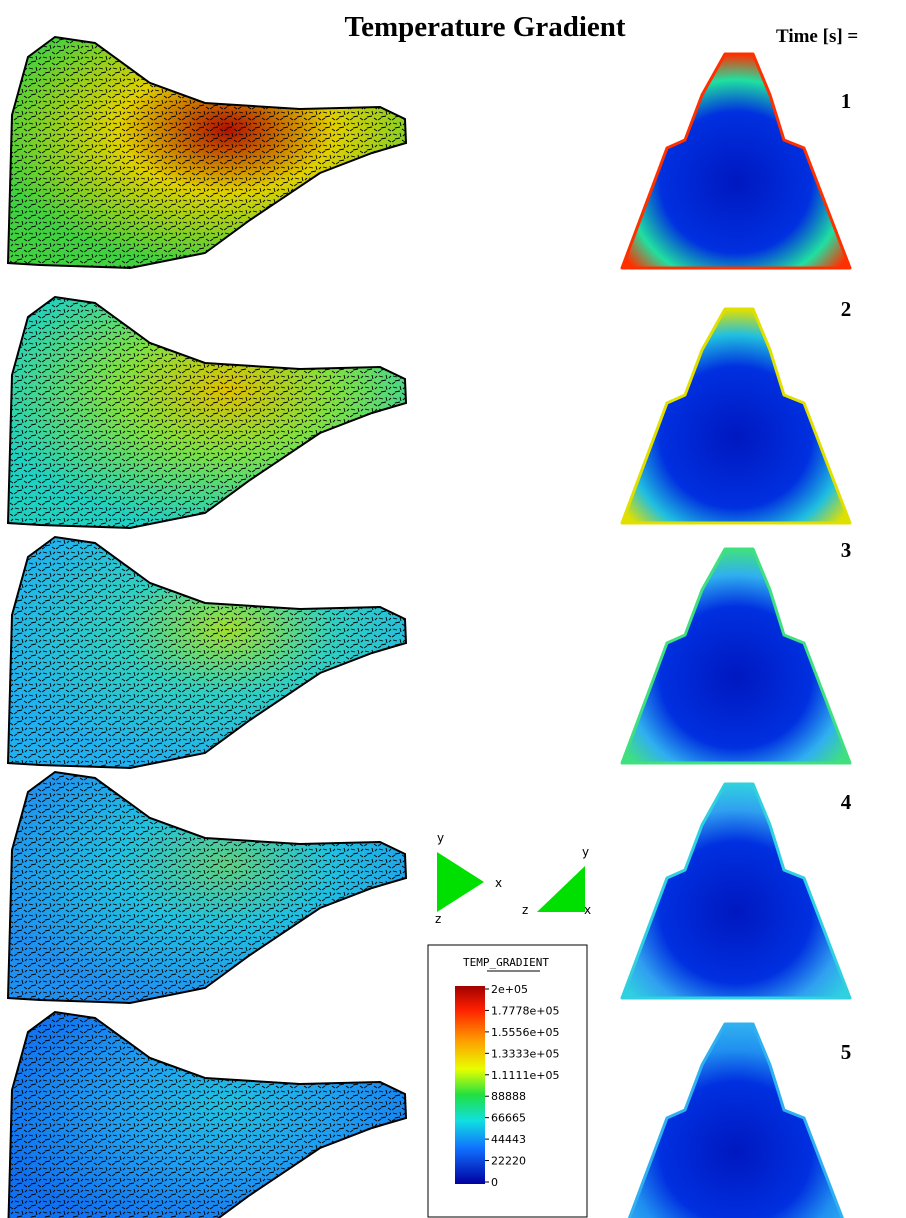 This screenshot has width=906, height=1218. Describe the element at coordinates (846, 550) in the screenshot. I see `time-value: 3` at that location.